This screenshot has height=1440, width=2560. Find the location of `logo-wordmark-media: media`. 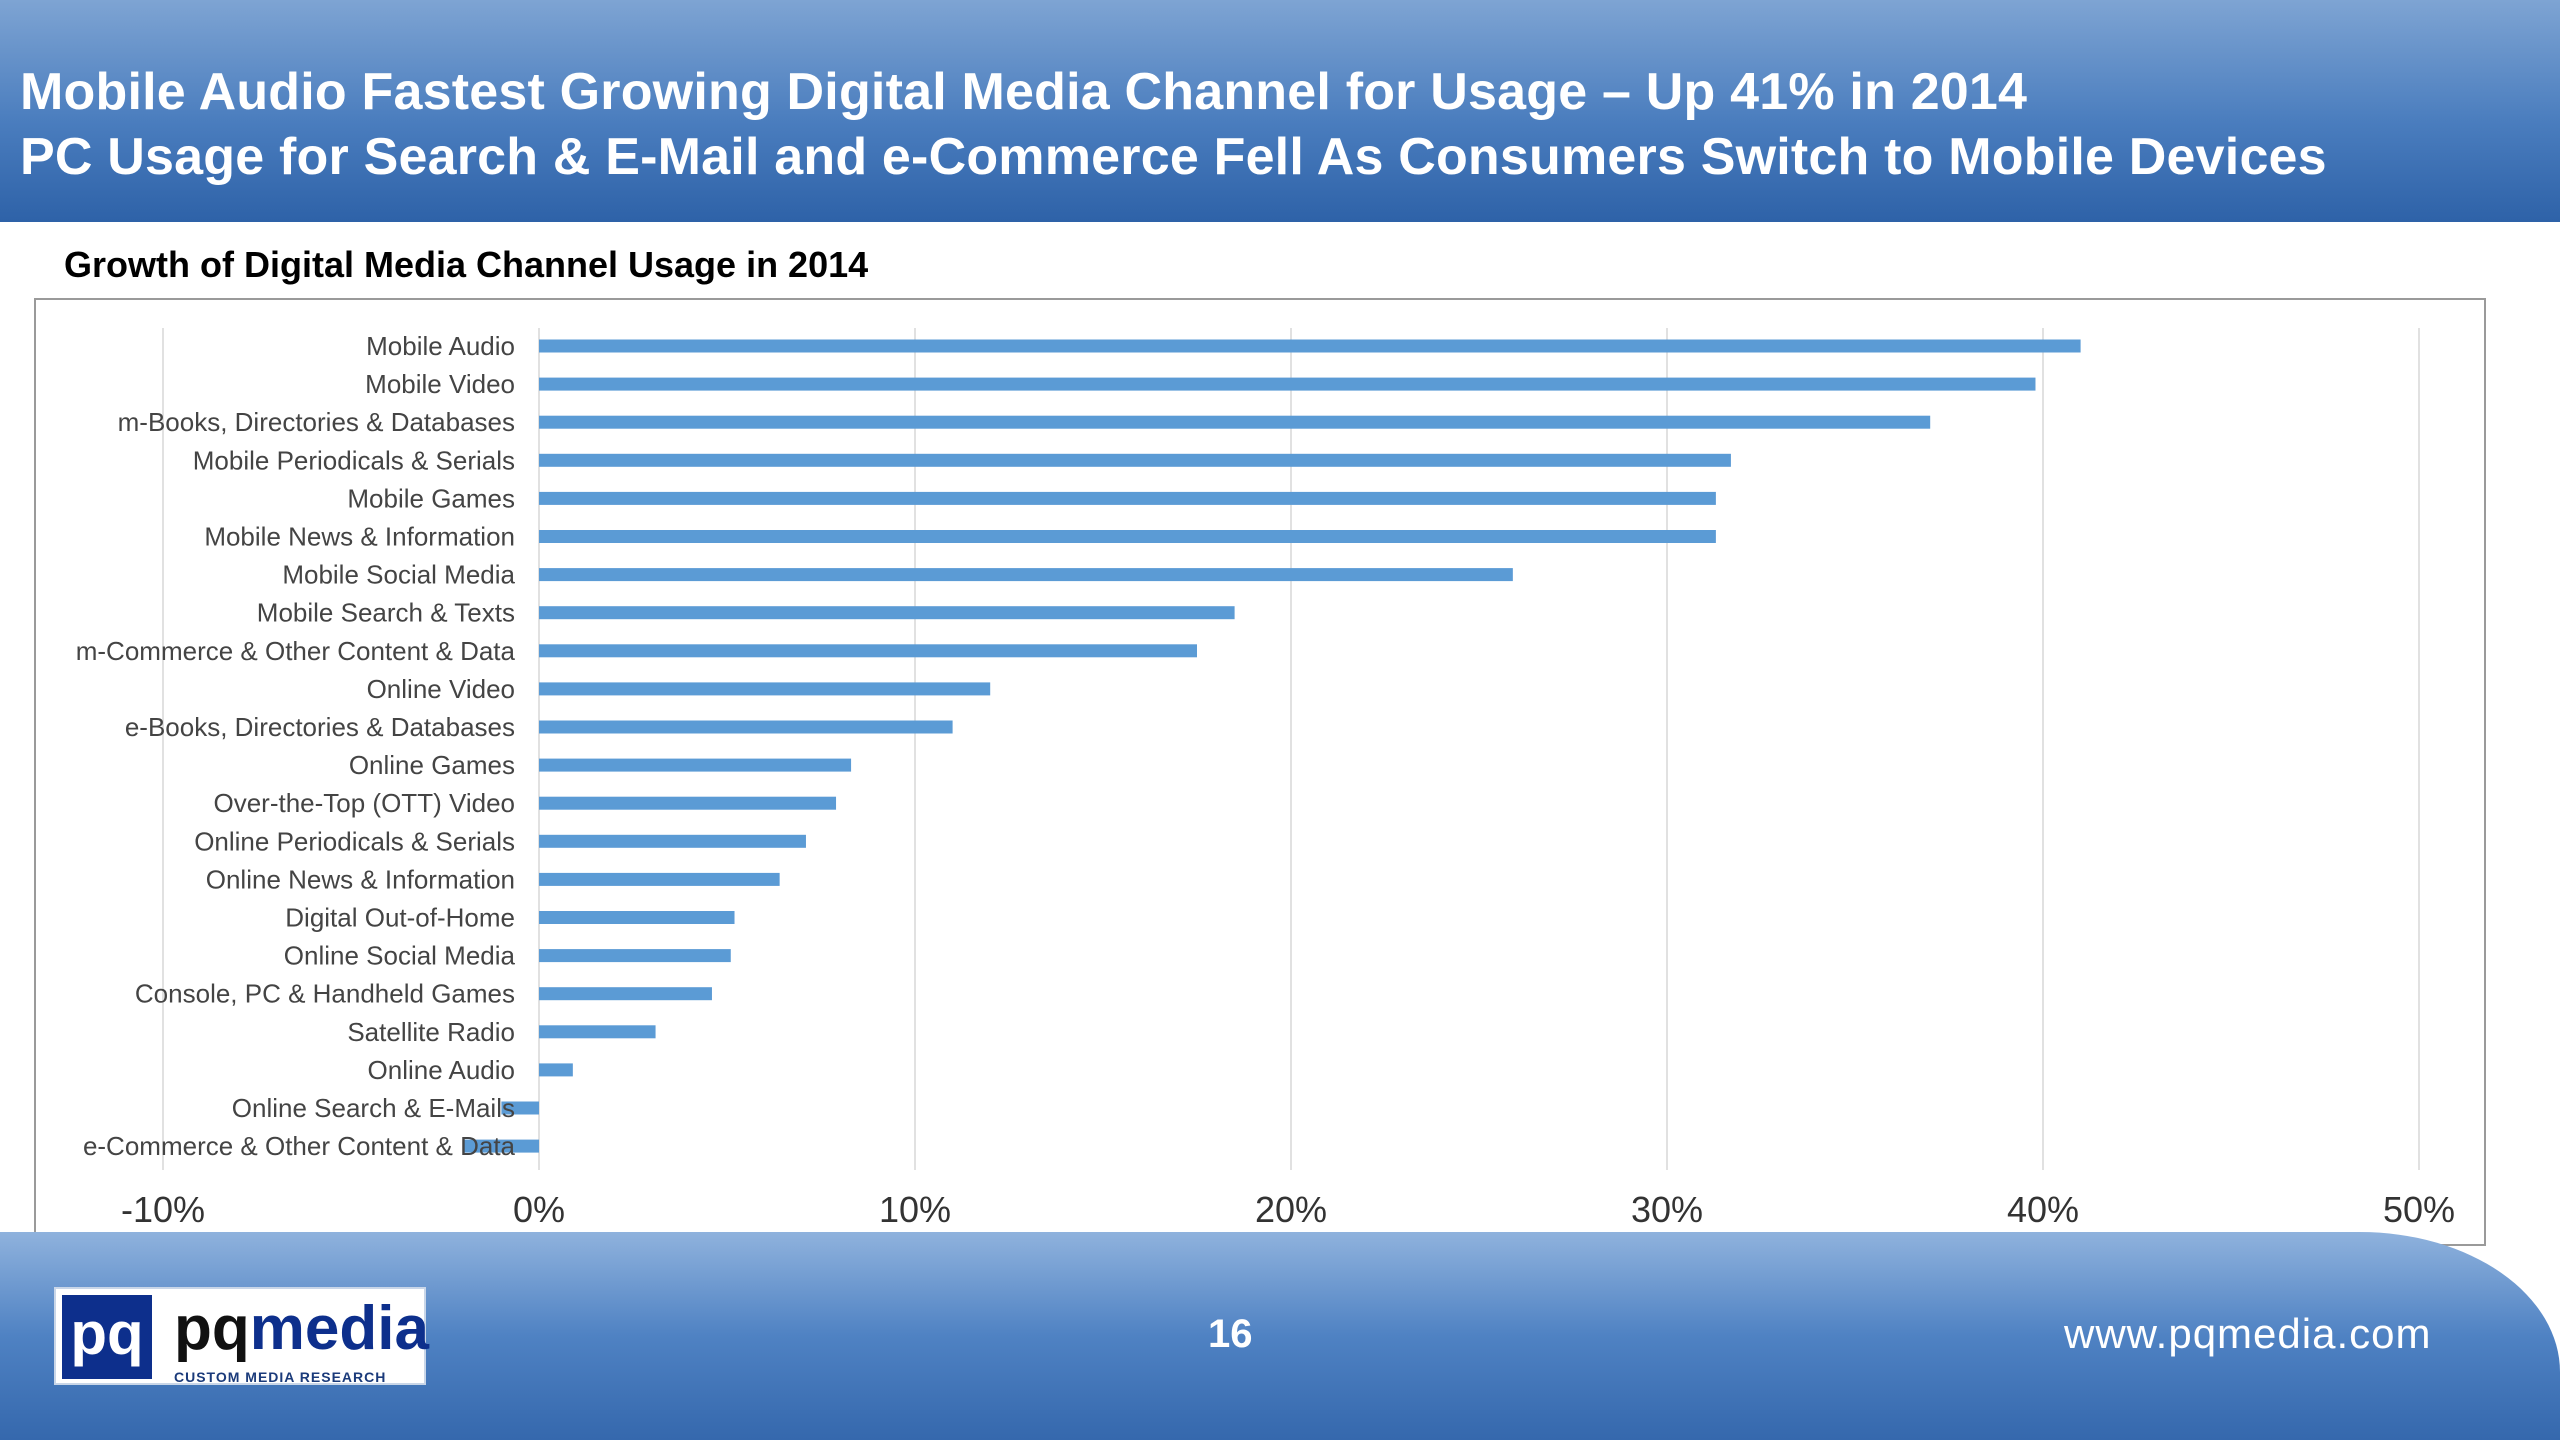

logo-wordmark-media: media is located at coordinates (339, 1328).